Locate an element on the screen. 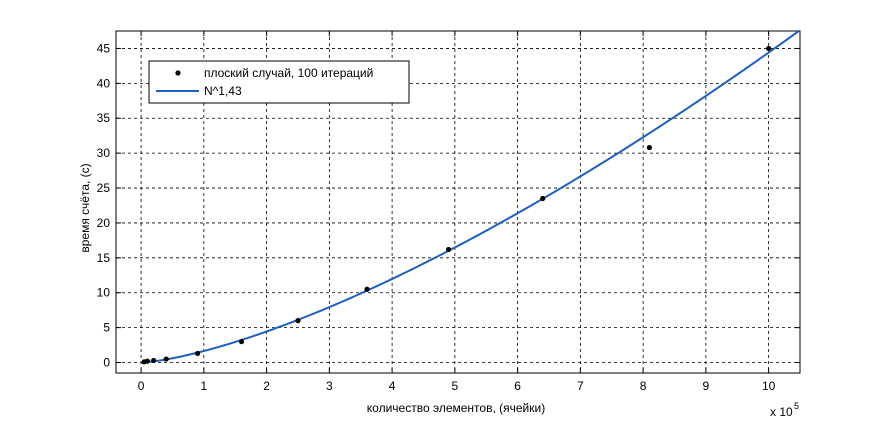 The image size is (884, 424). y-tick-label-25: 25 is located at coordinates (104, 188).